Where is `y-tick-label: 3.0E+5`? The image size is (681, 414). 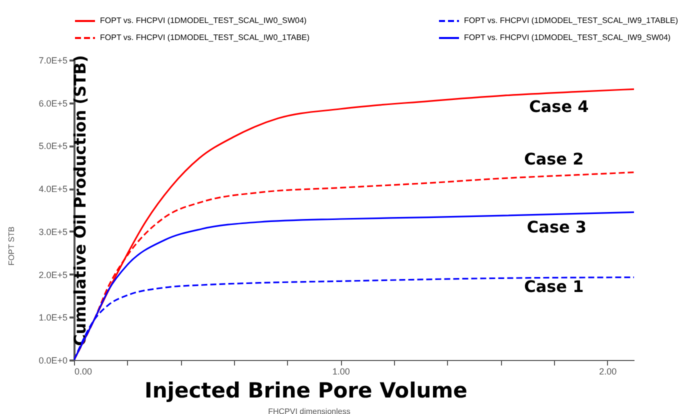
y-tick-label: 3.0E+5 is located at coordinates (53, 231).